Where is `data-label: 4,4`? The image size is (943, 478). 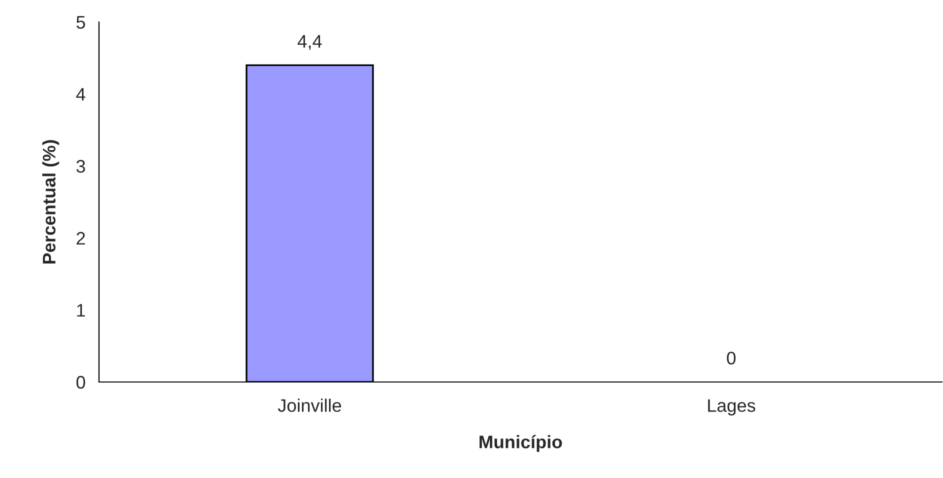 data-label: 4,4 is located at coordinates (310, 42).